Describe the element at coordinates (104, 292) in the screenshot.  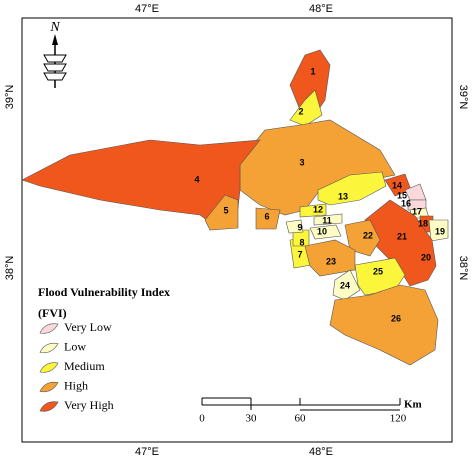
I see `legend-title: Flood Vulnerability Index` at that location.